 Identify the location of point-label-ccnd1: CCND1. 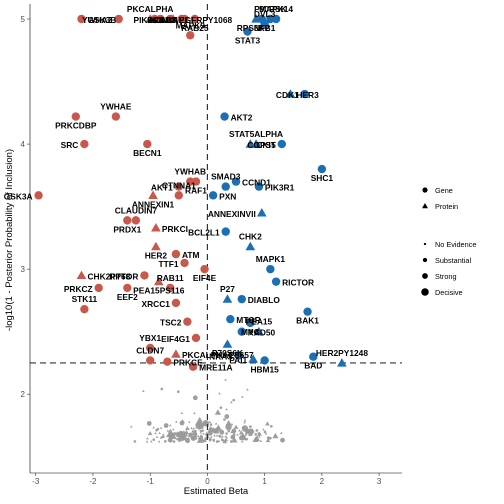
(256, 183).